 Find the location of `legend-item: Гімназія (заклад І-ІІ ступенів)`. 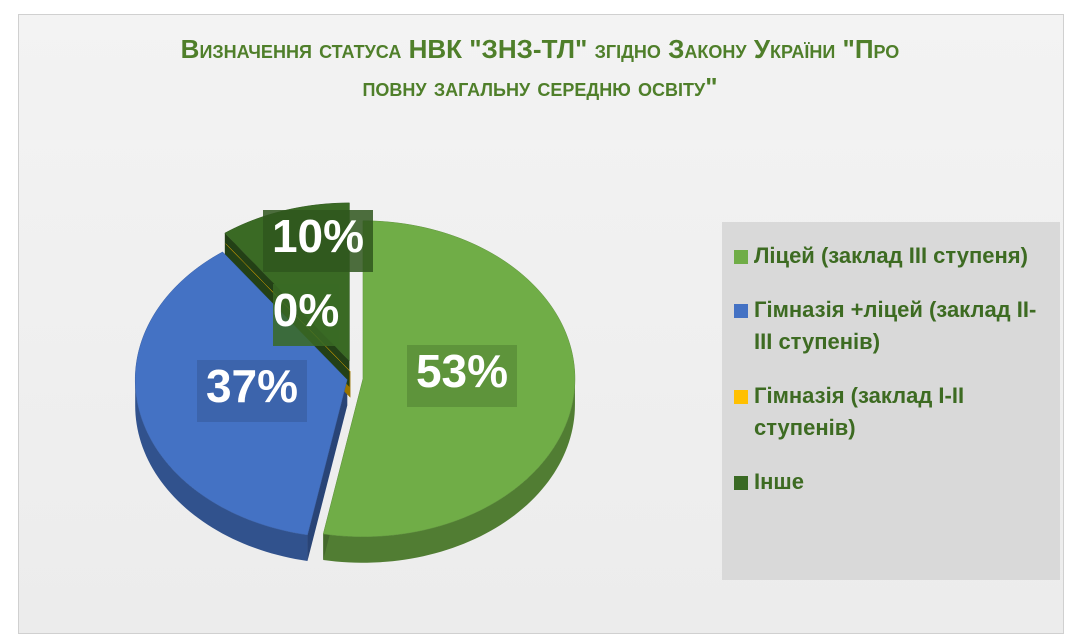

legend-item: Гімназія (заклад І-ІІ ступенів) is located at coordinates (892, 412).